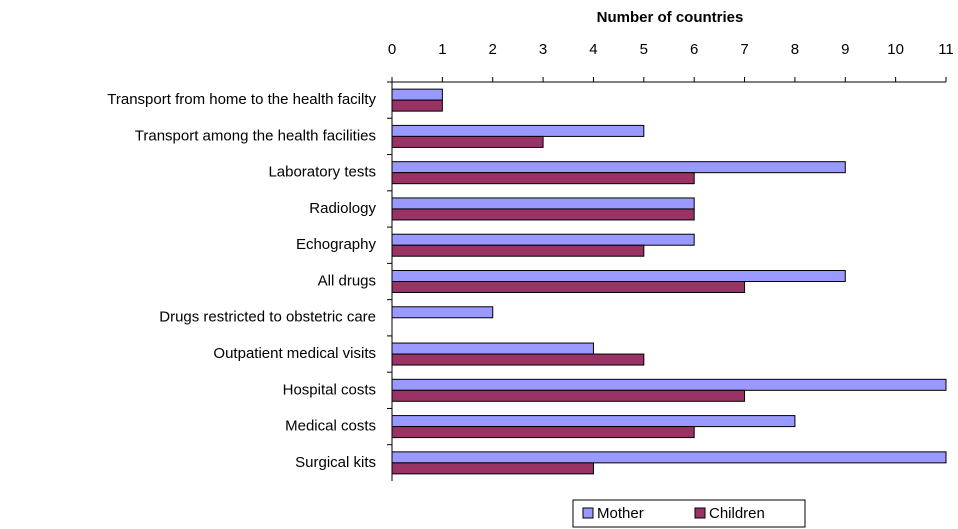  Describe the element at coordinates (644, 49) in the screenshot. I see `x-tick-label: 5` at that location.